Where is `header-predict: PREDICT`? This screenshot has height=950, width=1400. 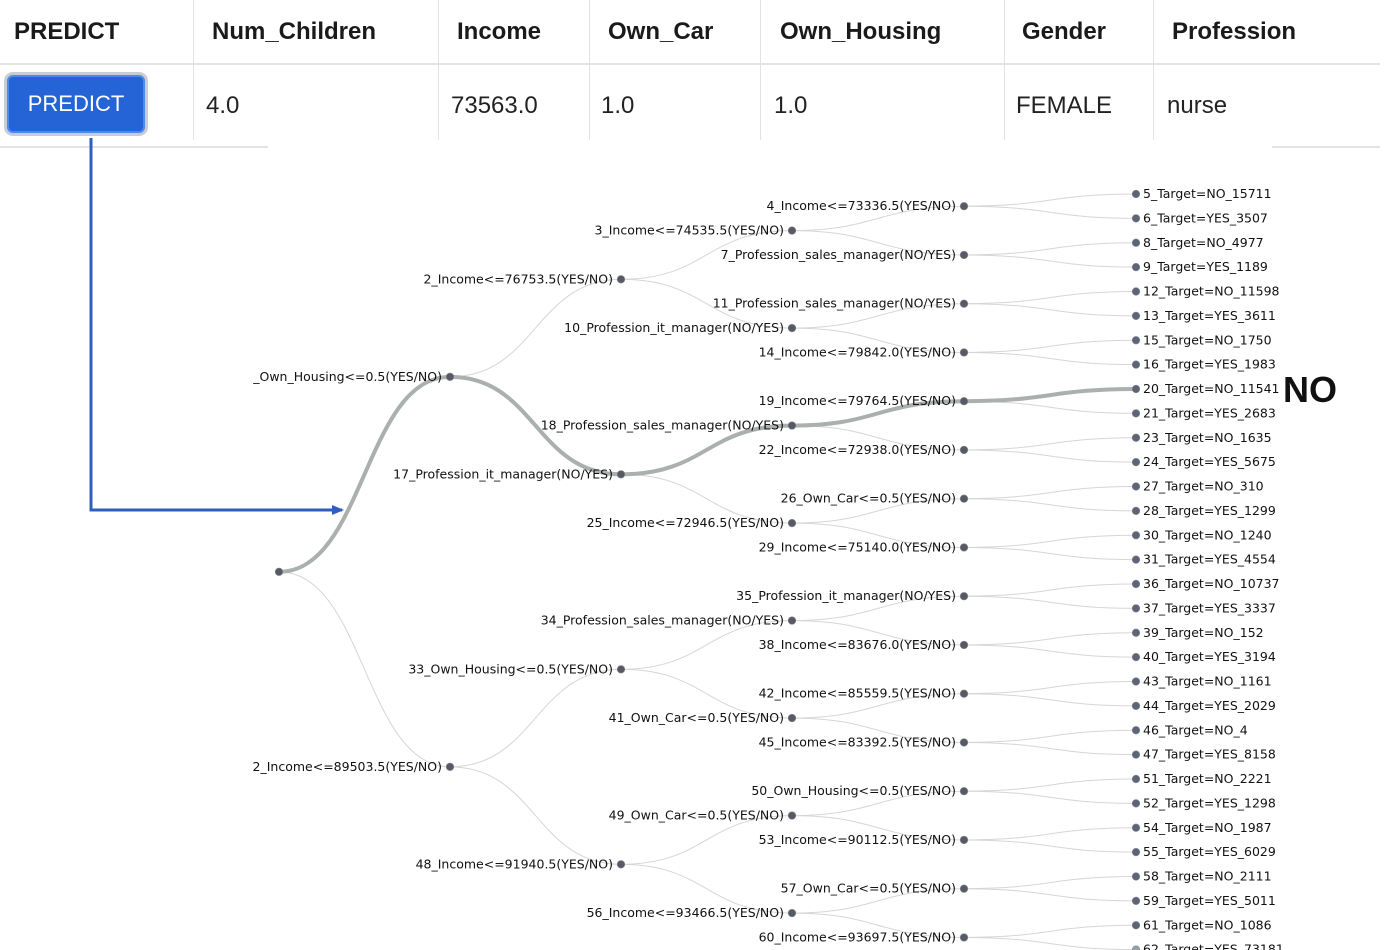 header-predict: PREDICT is located at coordinates (67, 31).